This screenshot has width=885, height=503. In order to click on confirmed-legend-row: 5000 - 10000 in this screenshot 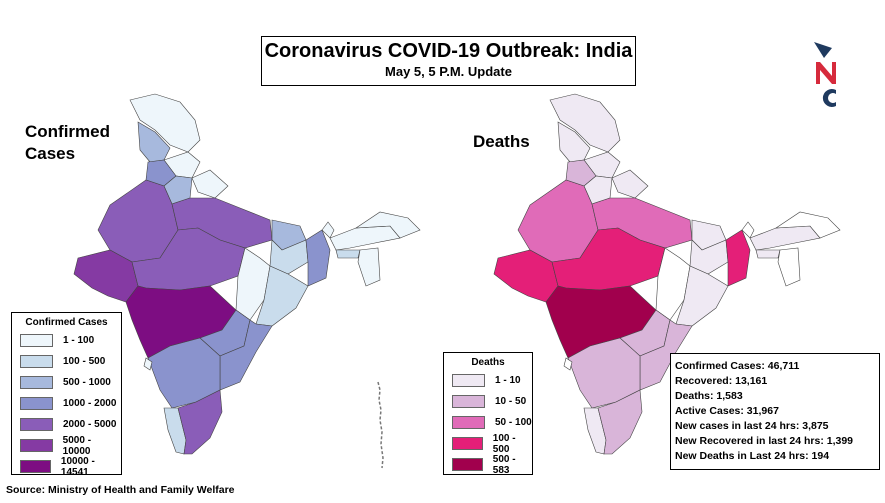, I will do `click(66, 445)`.